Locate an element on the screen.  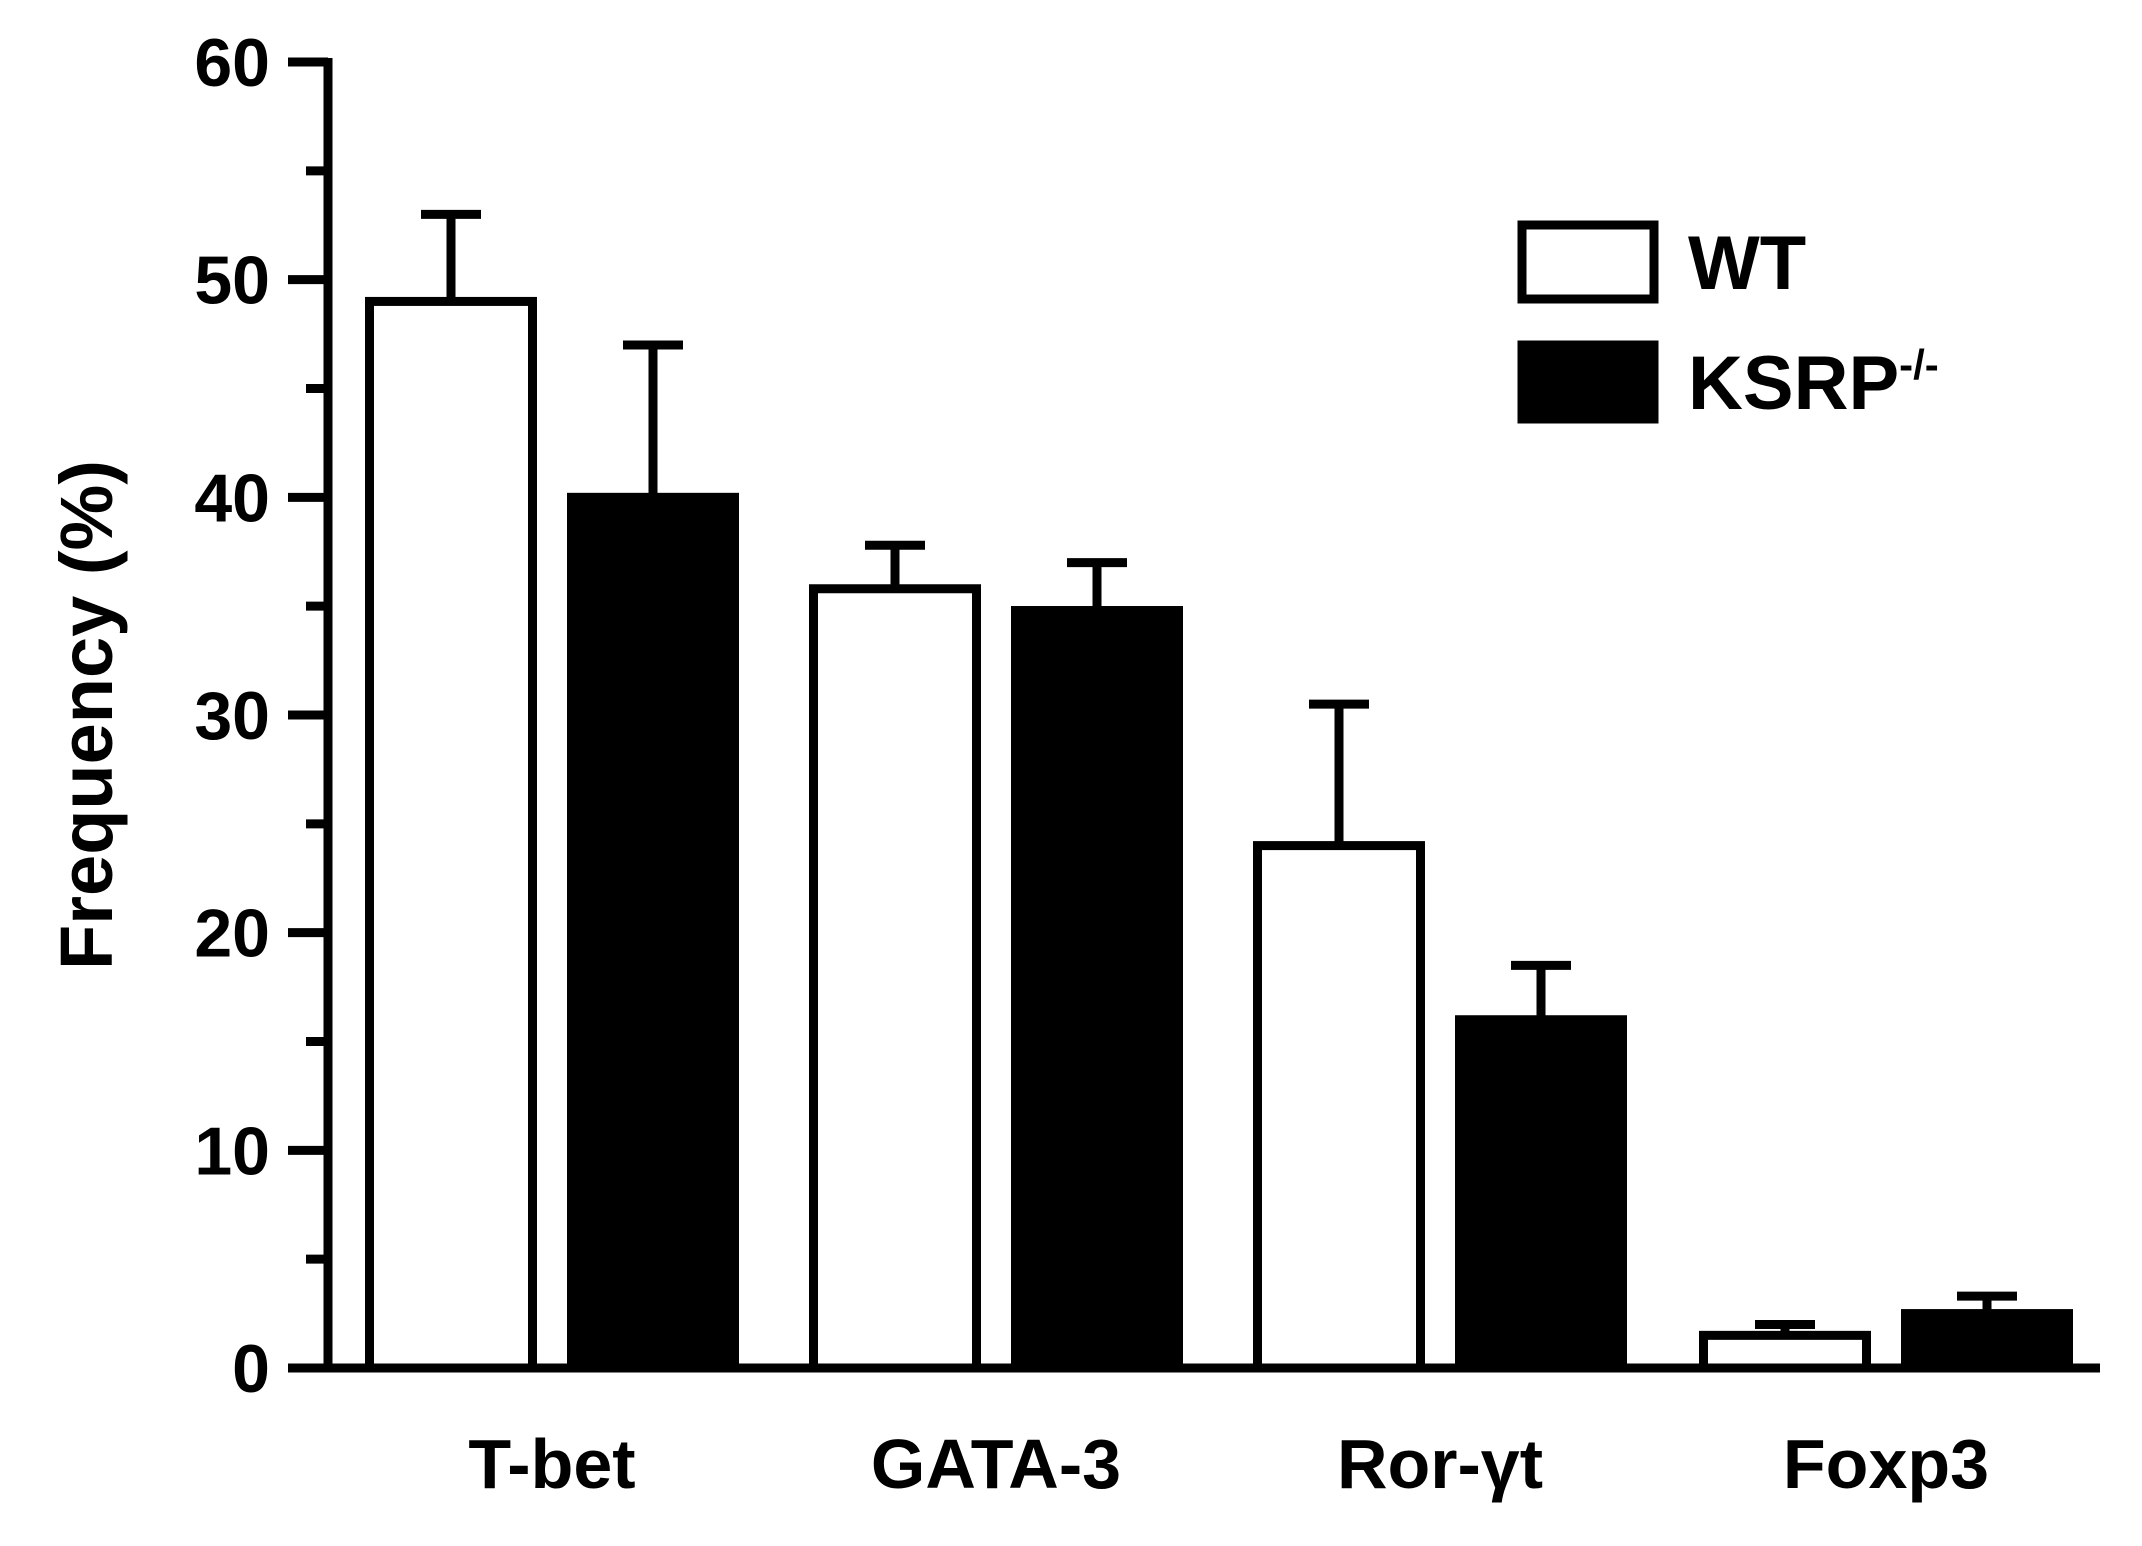
legend-label: WT is located at coordinates (1747, 263).